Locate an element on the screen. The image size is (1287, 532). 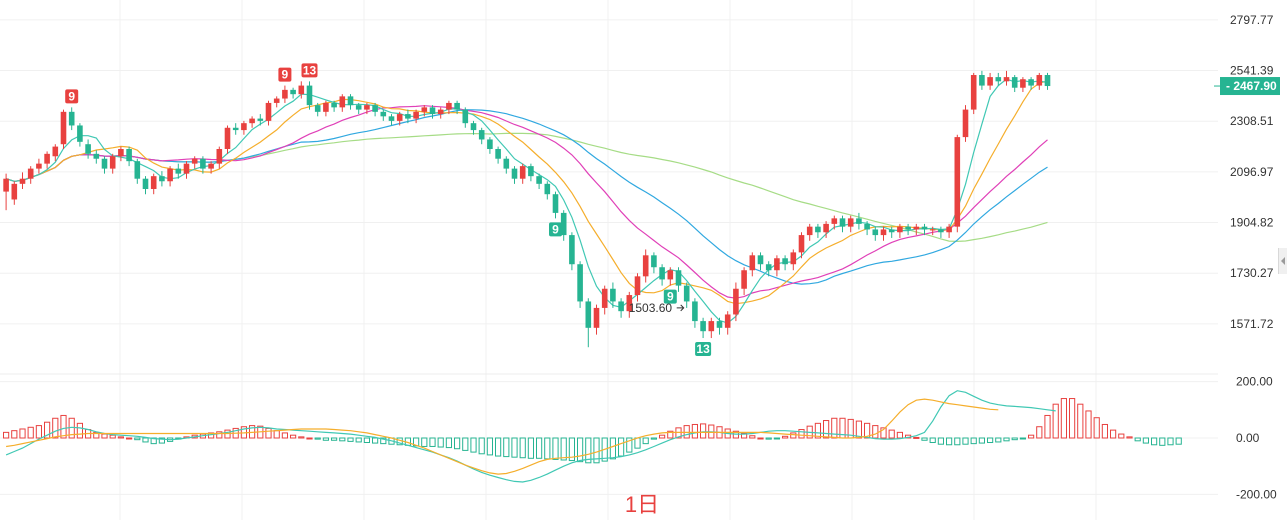
collapse-panel-tab is located at coordinates (1282, 261).